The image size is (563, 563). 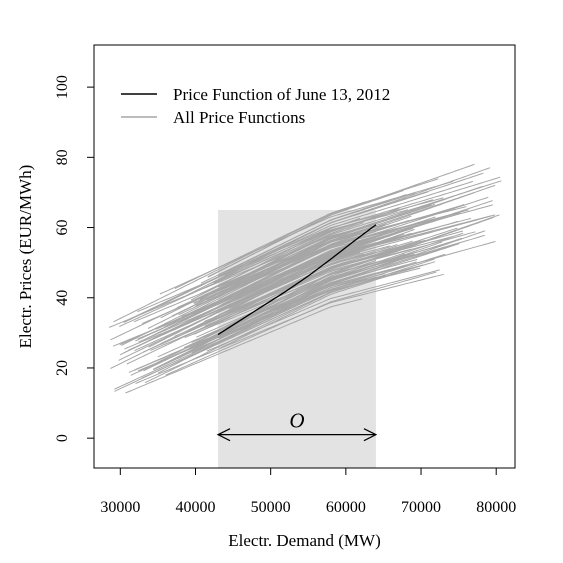 I want to click on y-tick-label: 60, so click(x=62, y=228).